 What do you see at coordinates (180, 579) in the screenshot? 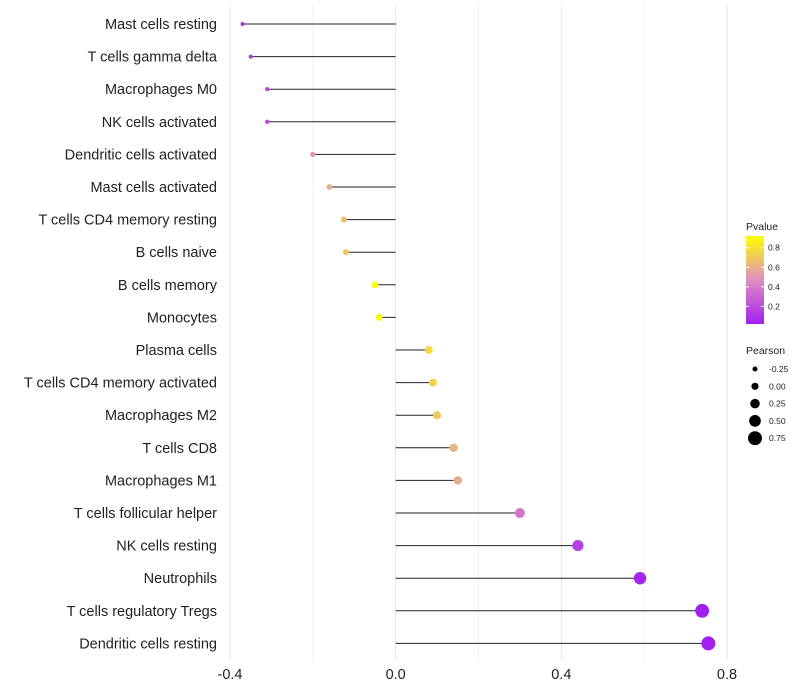
I see `category-label: Neutrophils` at bounding box center [180, 579].